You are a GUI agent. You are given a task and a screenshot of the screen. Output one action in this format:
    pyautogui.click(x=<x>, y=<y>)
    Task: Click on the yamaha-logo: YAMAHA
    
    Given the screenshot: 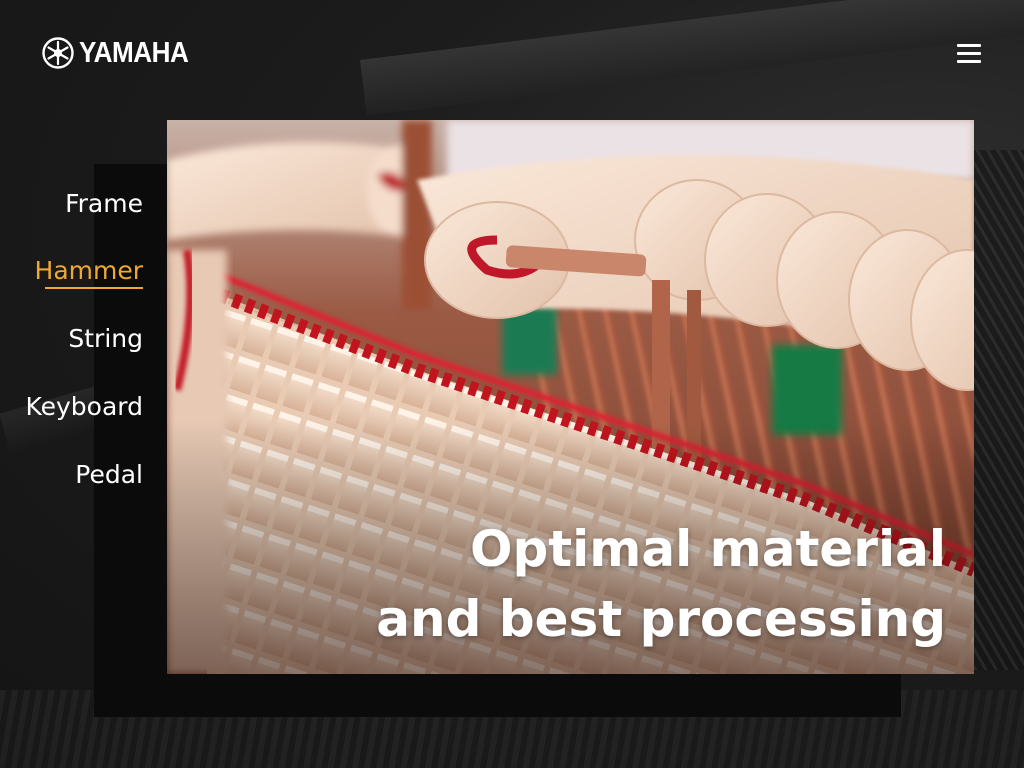 What is the action you would take?
    pyautogui.click(x=121, y=53)
    